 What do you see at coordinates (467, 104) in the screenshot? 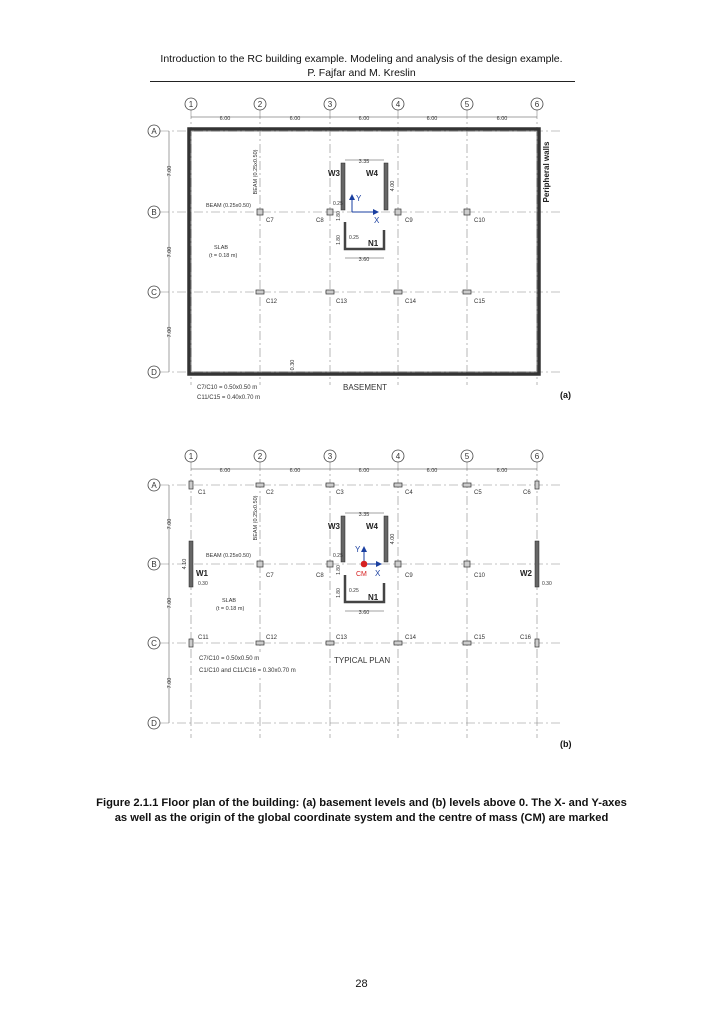
I see `axis-5: 5` at bounding box center [467, 104].